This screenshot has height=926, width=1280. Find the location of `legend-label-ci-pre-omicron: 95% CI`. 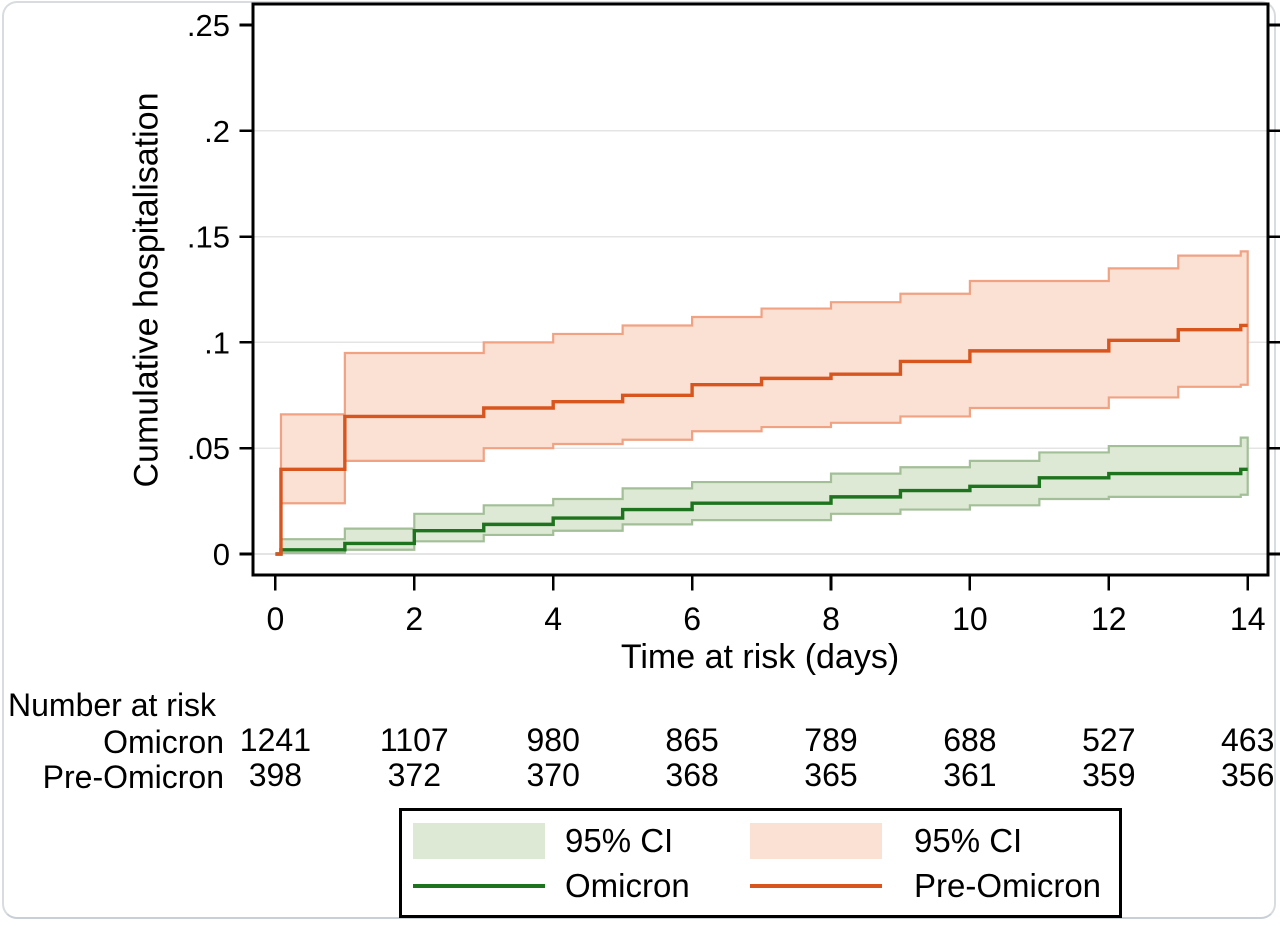

legend-label-ci-pre-omicron: 95% CI is located at coordinates (968, 840).